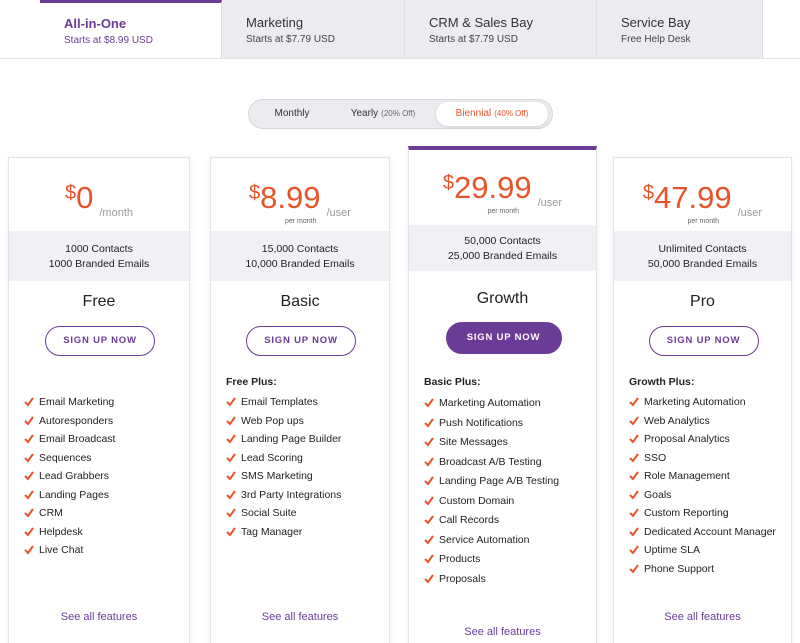 This screenshot has height=643, width=800. I want to click on price: $0/month, so click(99, 199).